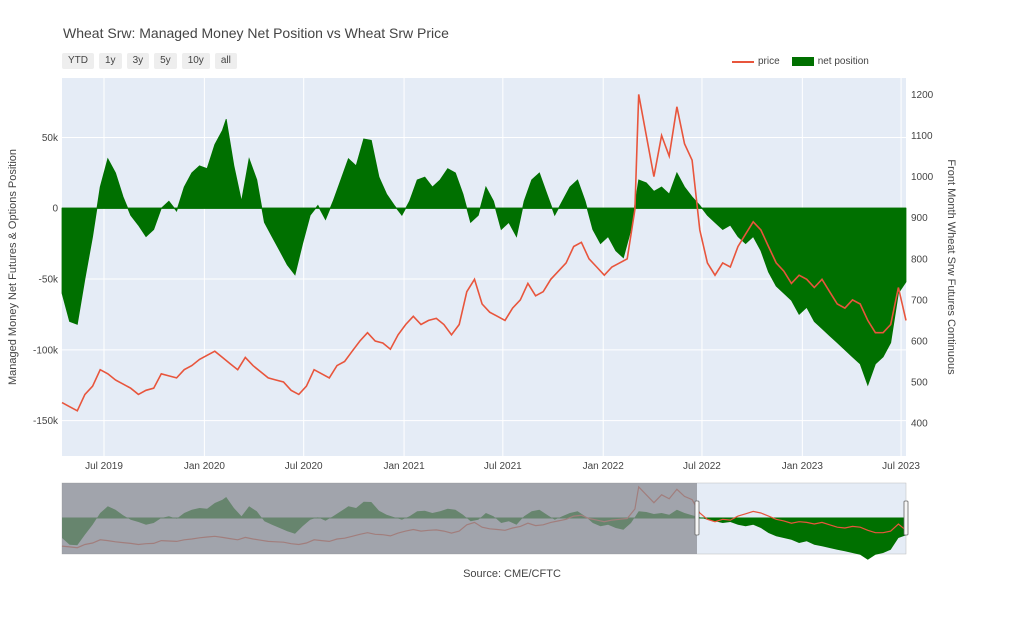 The height and width of the screenshot is (617, 1024). What do you see at coordinates (304, 466) in the screenshot?
I see `x-tick-label: Jul 2020` at bounding box center [304, 466].